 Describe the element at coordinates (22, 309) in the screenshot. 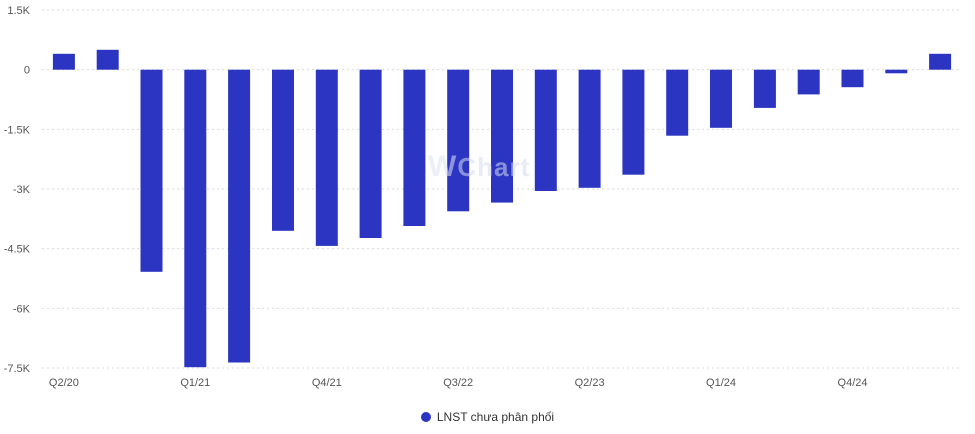

I see `y-tick-label: -6K` at that location.